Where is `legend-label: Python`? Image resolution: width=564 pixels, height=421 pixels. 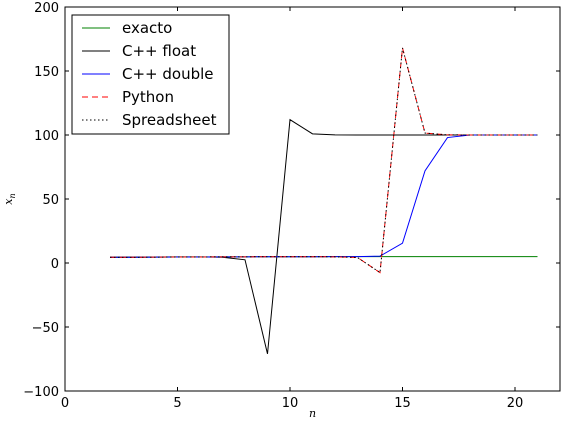
legend-label: Python is located at coordinates (148, 97).